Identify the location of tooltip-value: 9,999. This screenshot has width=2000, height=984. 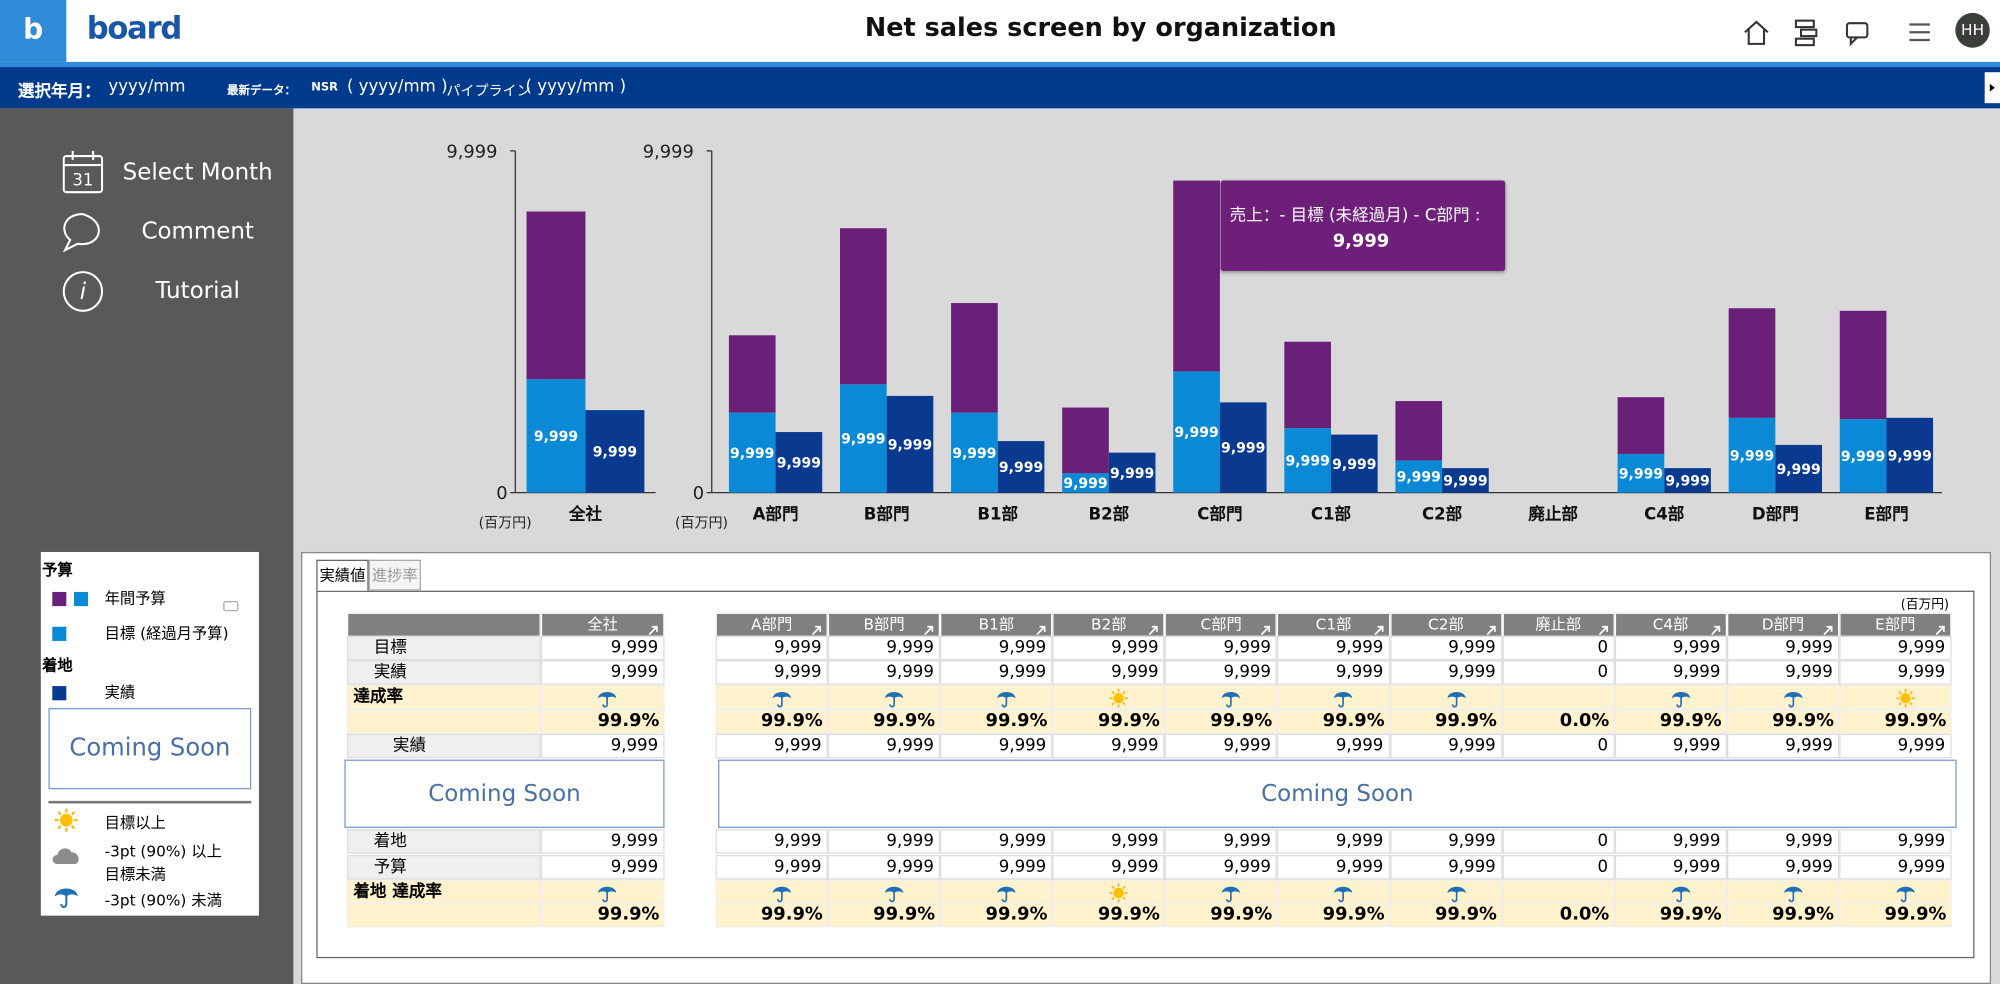
(1361, 241).